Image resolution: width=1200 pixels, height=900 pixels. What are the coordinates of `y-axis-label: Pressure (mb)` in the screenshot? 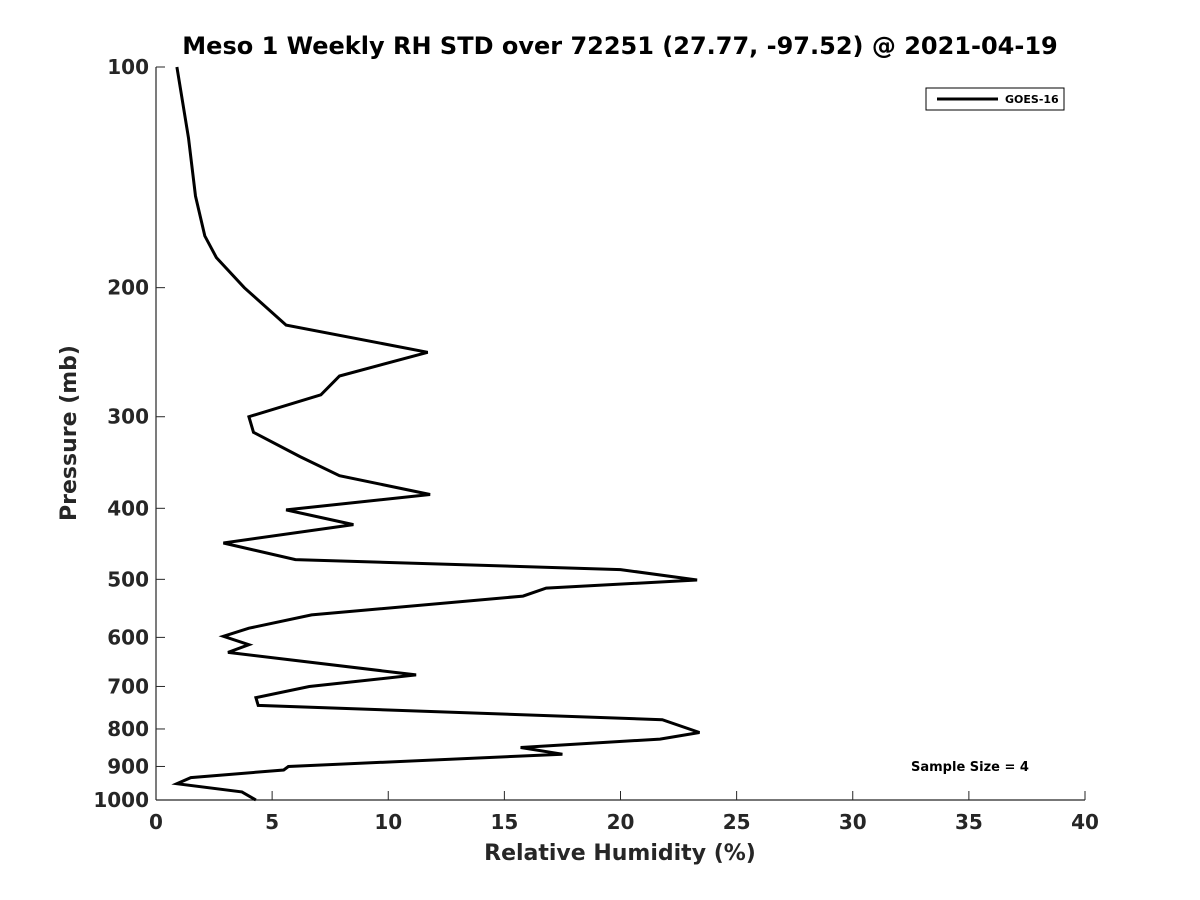 It's located at (69, 433).